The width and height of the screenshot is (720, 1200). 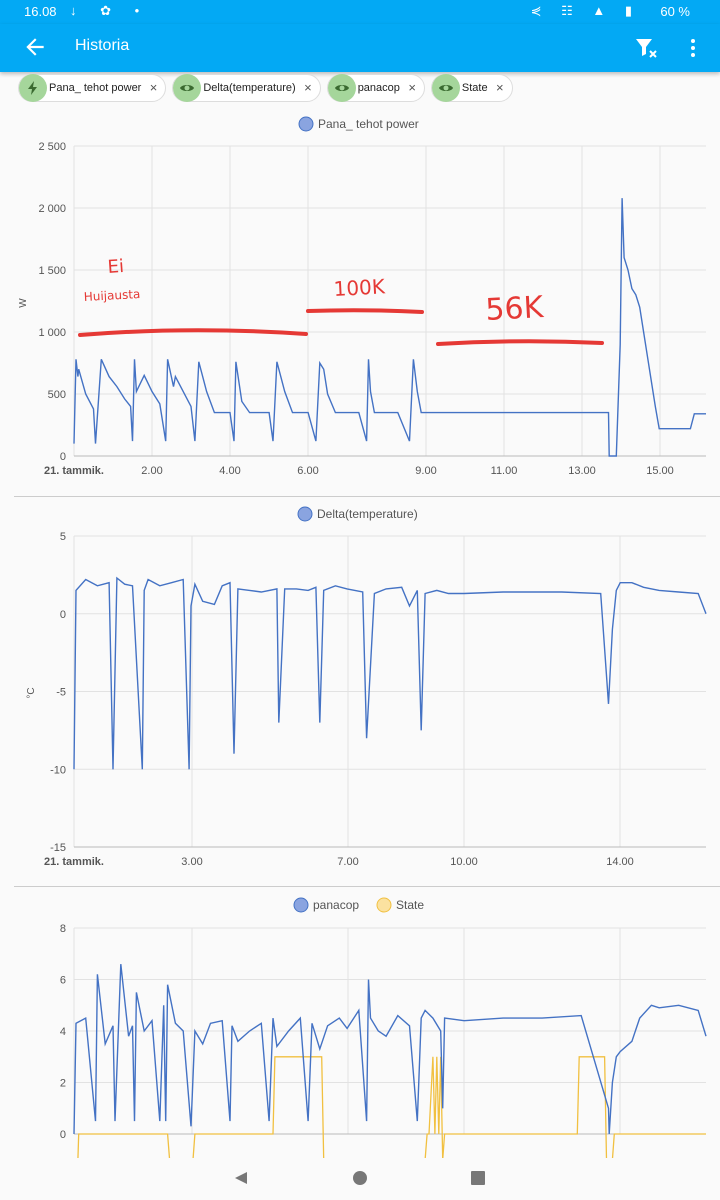 What do you see at coordinates (301, 905) in the screenshot?
I see `legend-swatch-panacop` at bounding box center [301, 905].